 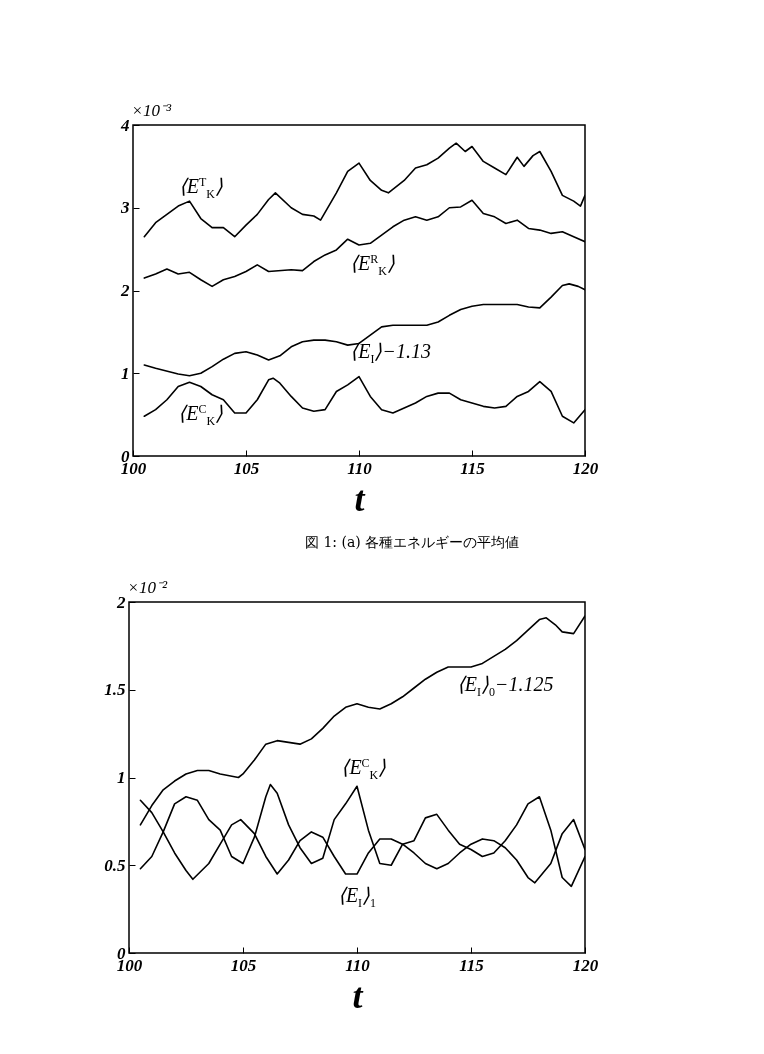 What do you see at coordinates (125, 208) in the screenshot?
I see `y-tick-label: 3` at bounding box center [125, 208].